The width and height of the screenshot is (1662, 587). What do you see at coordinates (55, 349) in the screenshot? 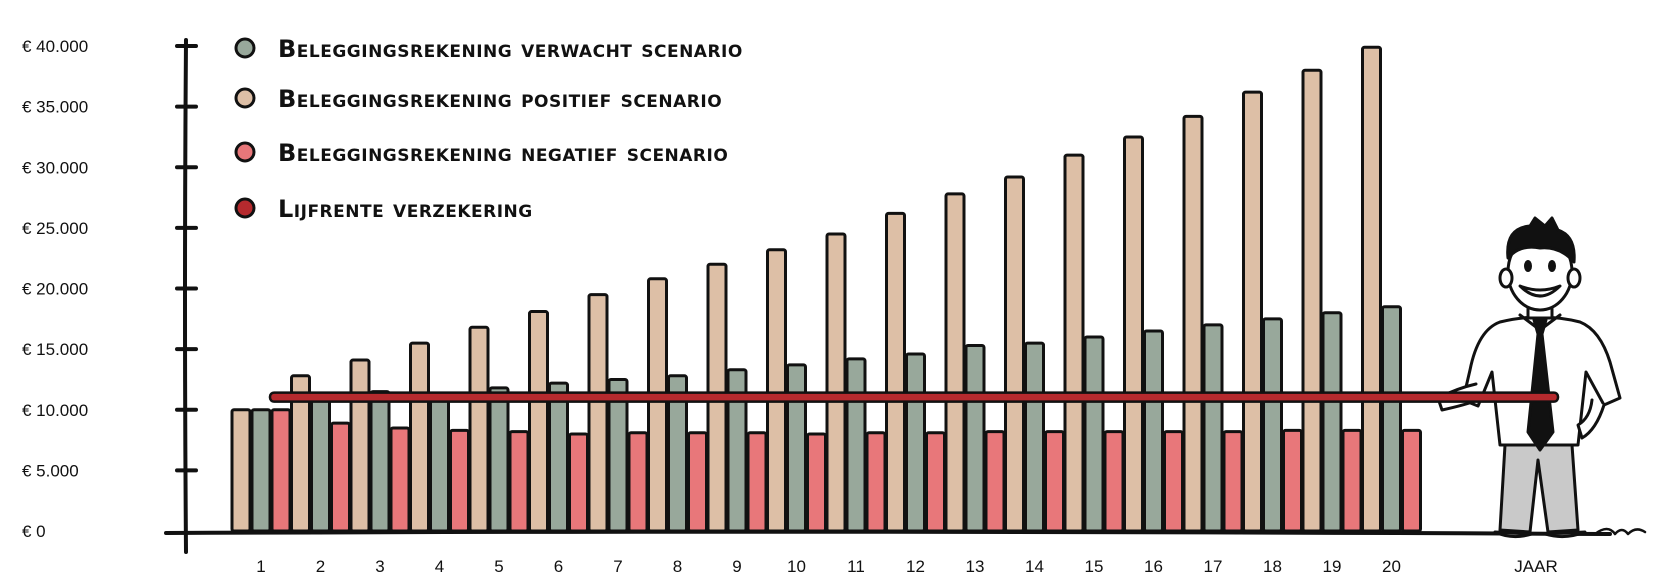
I see `y-tick-label: € 15.000` at bounding box center [55, 349].